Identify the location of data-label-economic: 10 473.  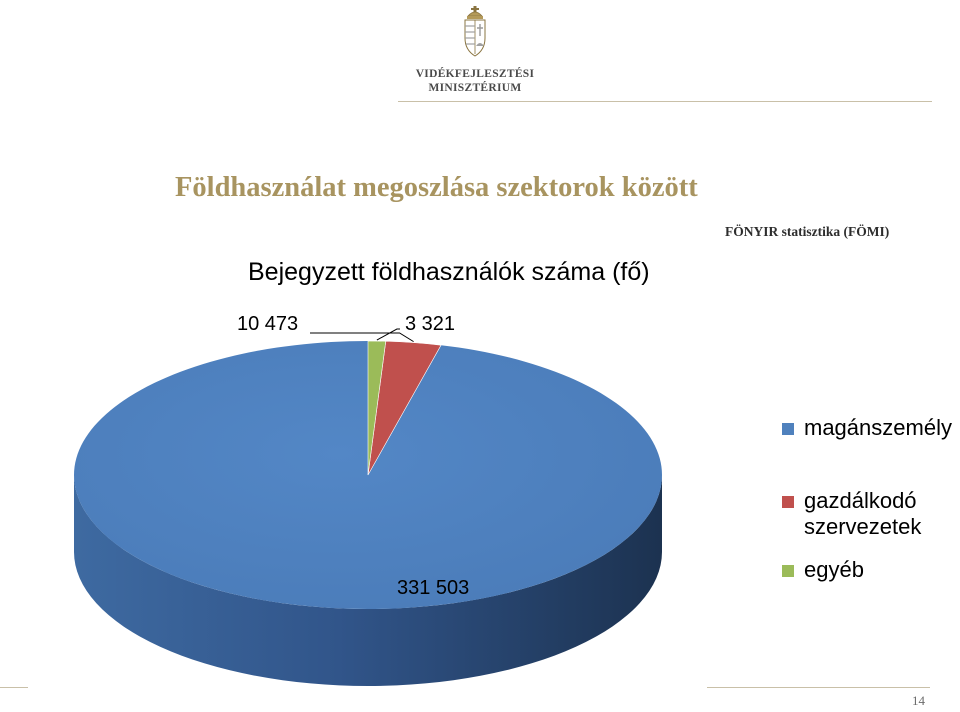
(267, 324).